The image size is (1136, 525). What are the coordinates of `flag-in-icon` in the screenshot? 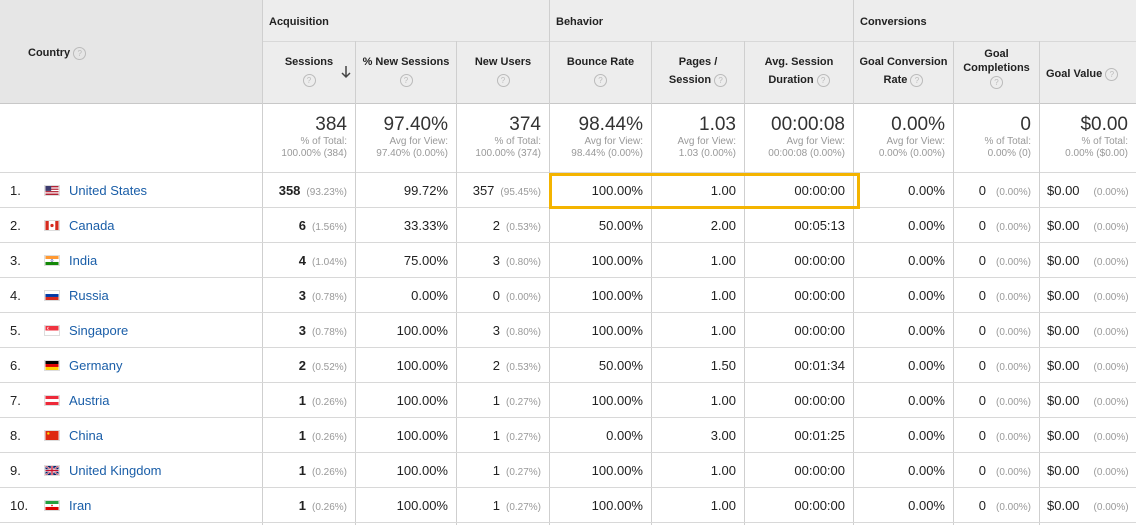 It's located at (52, 260).